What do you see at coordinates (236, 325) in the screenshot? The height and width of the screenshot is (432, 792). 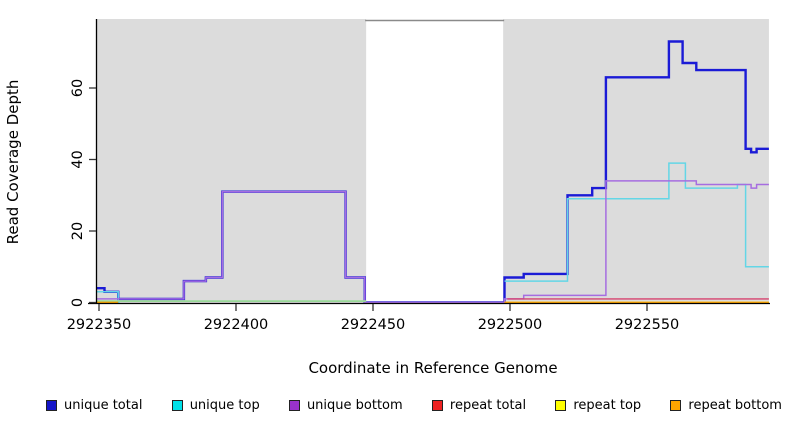 I see `x-tick-label: 2922400` at bounding box center [236, 325].